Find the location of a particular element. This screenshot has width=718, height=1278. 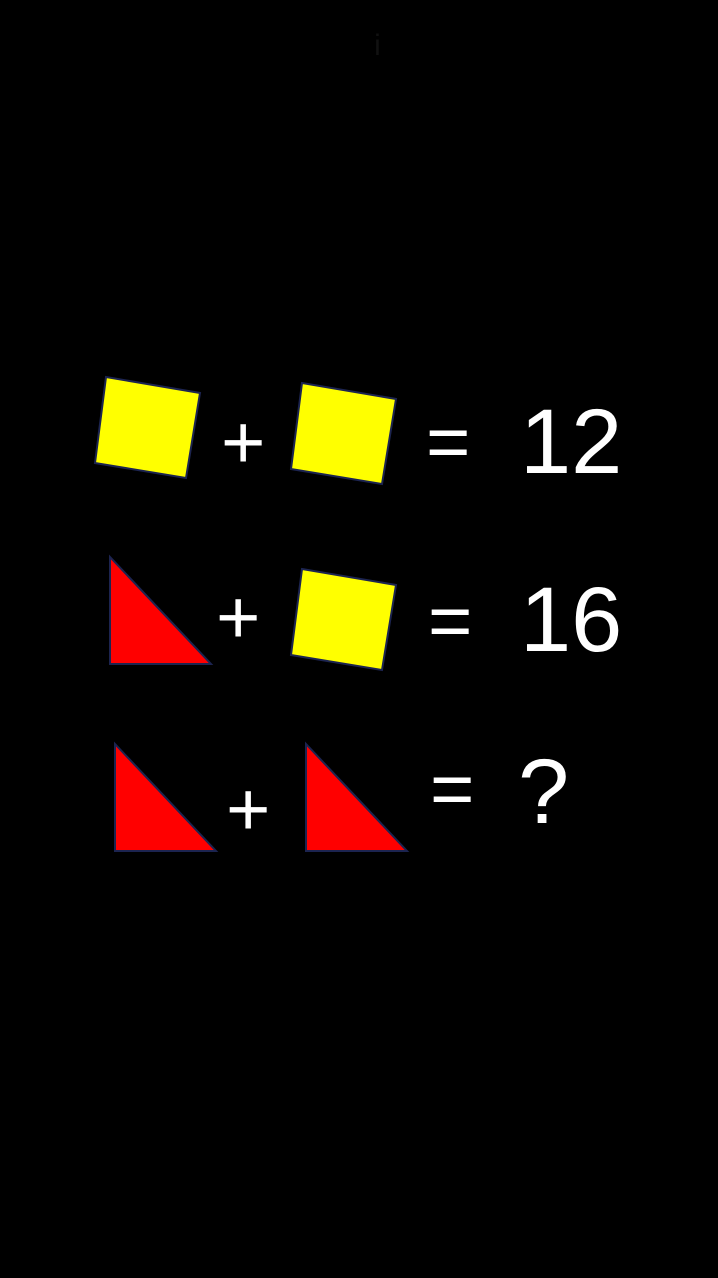

unknown-result: ? is located at coordinates (544, 792).